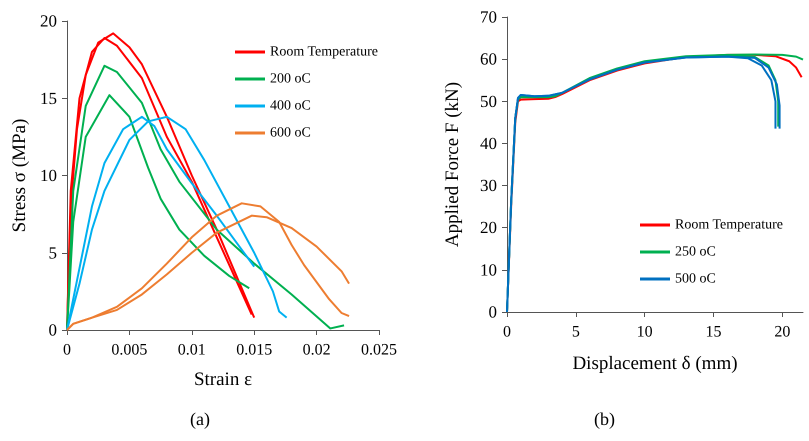 The height and width of the screenshot is (441, 809). Describe the element at coordinates (290, 106) in the screenshot. I see `legend-label: 400 oC` at that location.